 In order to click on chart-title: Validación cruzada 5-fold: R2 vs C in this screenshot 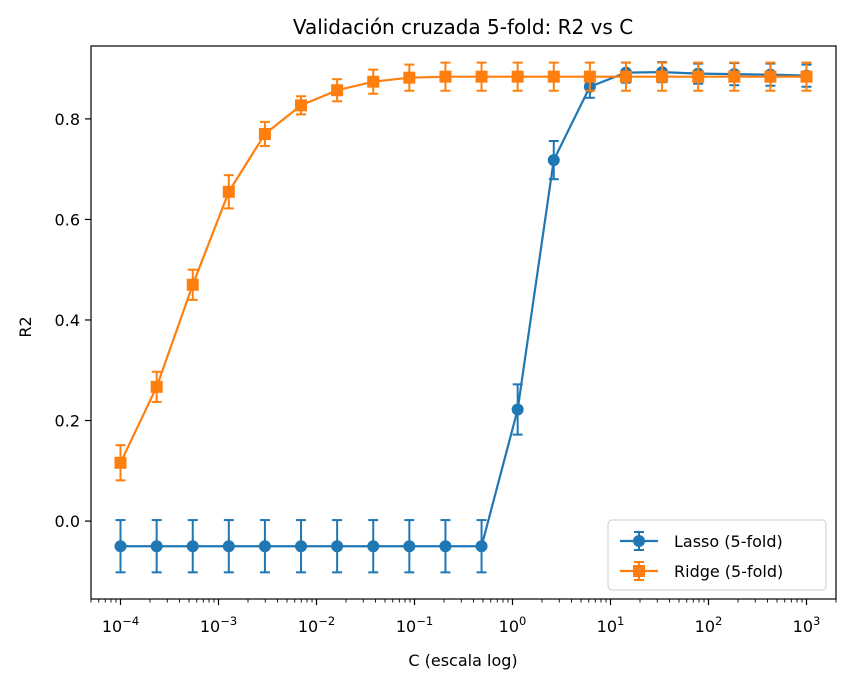, I will do `click(463, 27)`.